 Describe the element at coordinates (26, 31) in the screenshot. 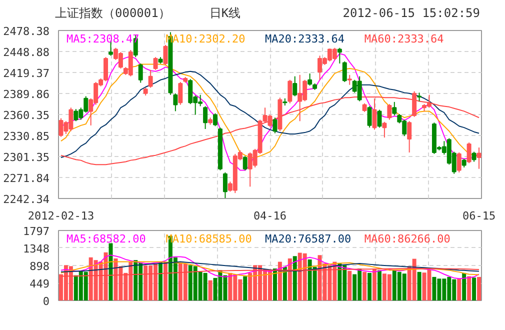

I see `y-tick-label: 2478.38` at that location.